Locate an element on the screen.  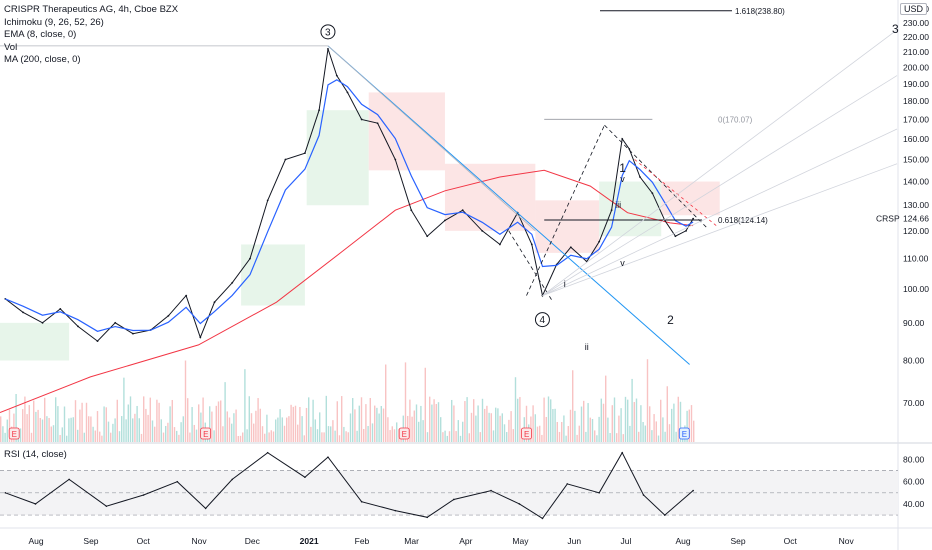
legend-ma: MA (200, close, 0) is located at coordinates (42, 59).